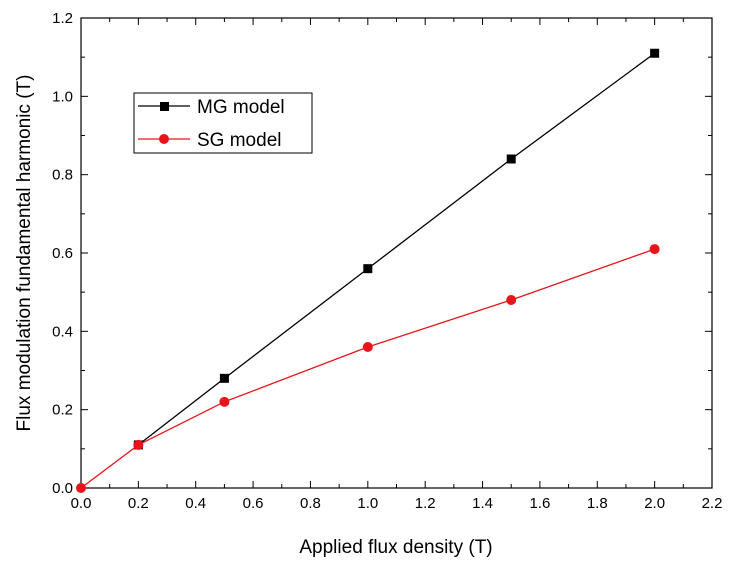 The image size is (736, 563). I want to click on x-tick-label: 0.2, so click(138, 503).